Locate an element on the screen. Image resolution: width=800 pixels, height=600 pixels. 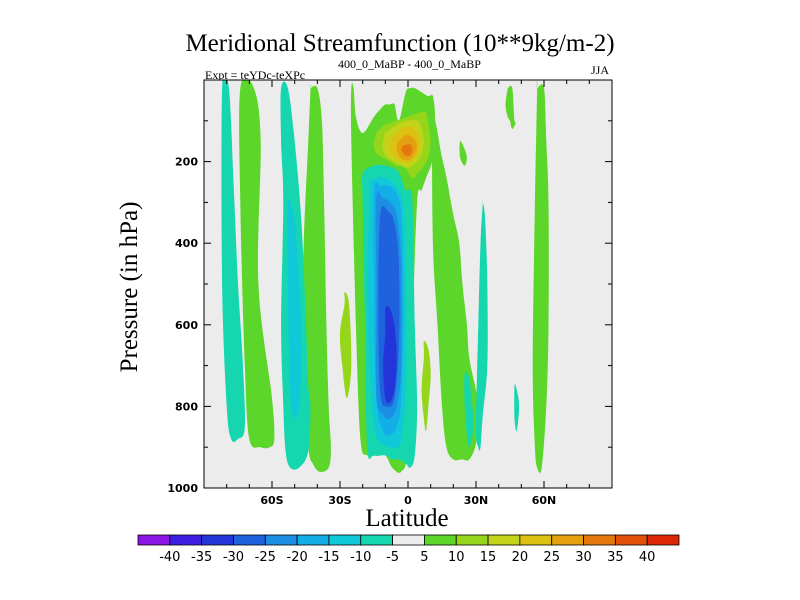
colorbar-label: -10 is located at coordinates (360, 557).